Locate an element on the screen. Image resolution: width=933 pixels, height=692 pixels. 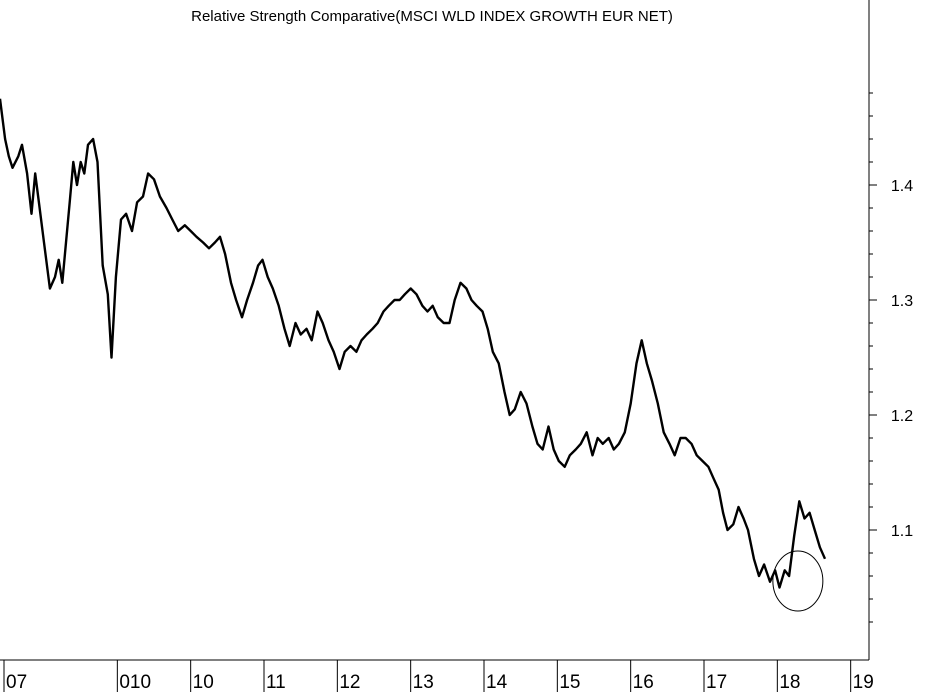
x-tick-label: 14 is located at coordinates (497, 682).